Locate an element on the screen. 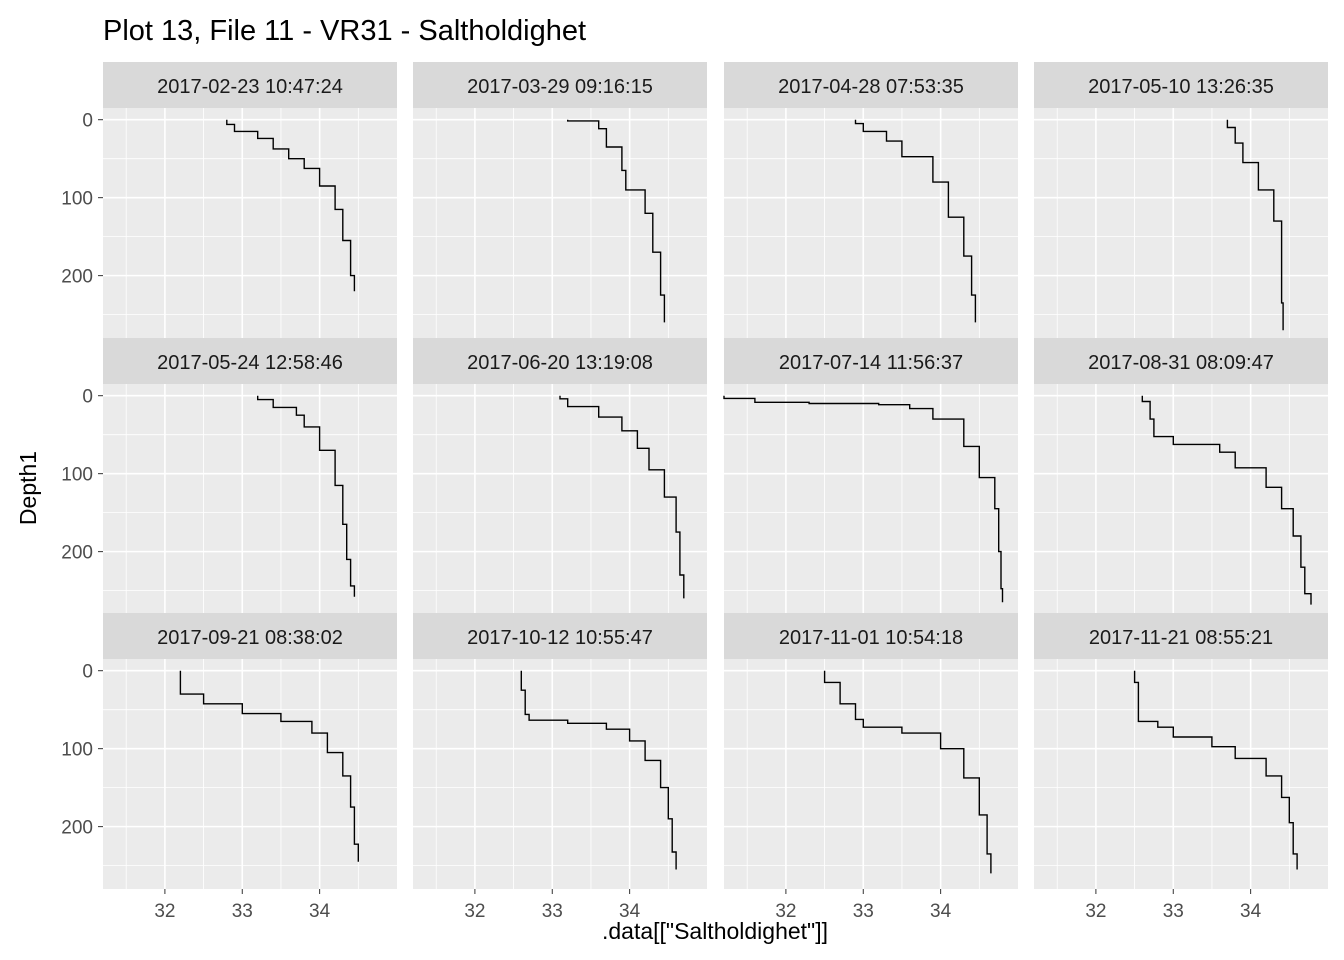 The image size is (1344, 960). x-axis-title: .data[["Saltholdighet"]] is located at coordinates (715, 931).